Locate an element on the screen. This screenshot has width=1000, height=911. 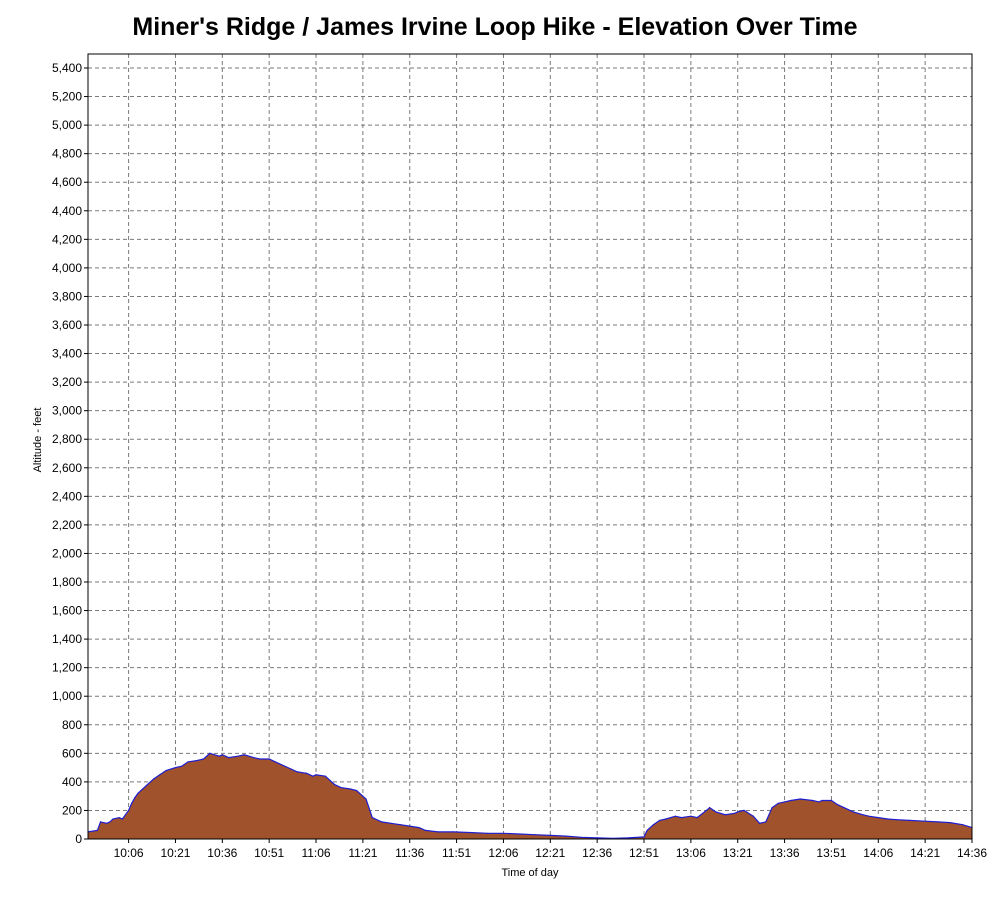
x-tick-label: 12:36 is located at coordinates (597, 853).